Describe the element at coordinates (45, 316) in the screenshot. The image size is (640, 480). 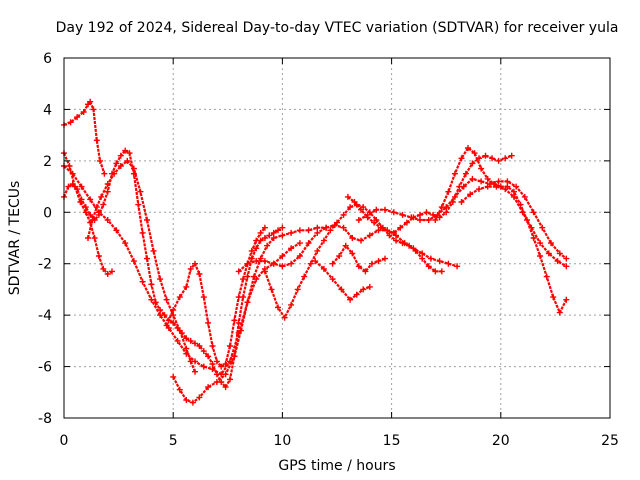
I see `y-tick-label: -4` at that location.